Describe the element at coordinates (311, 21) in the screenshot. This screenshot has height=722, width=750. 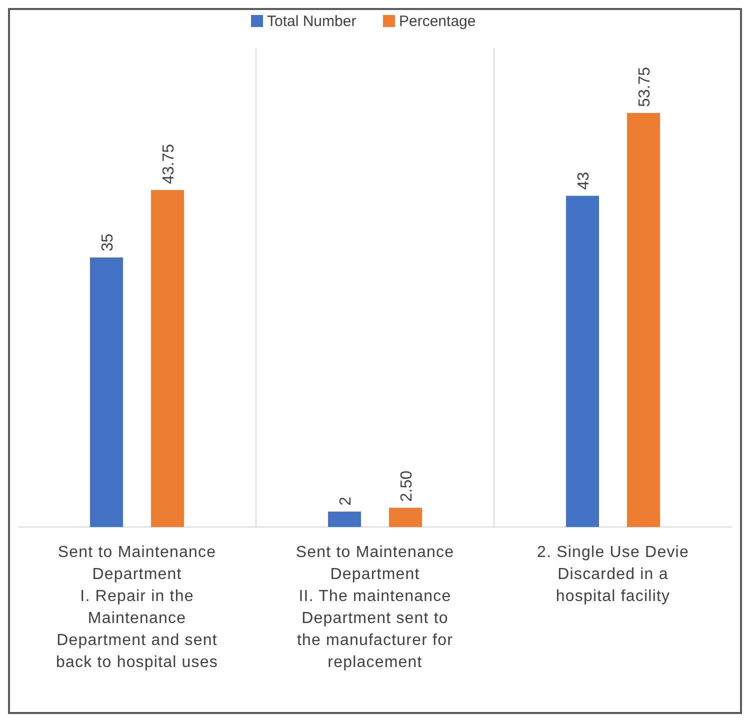
I see `legend-label: Total Number` at that location.